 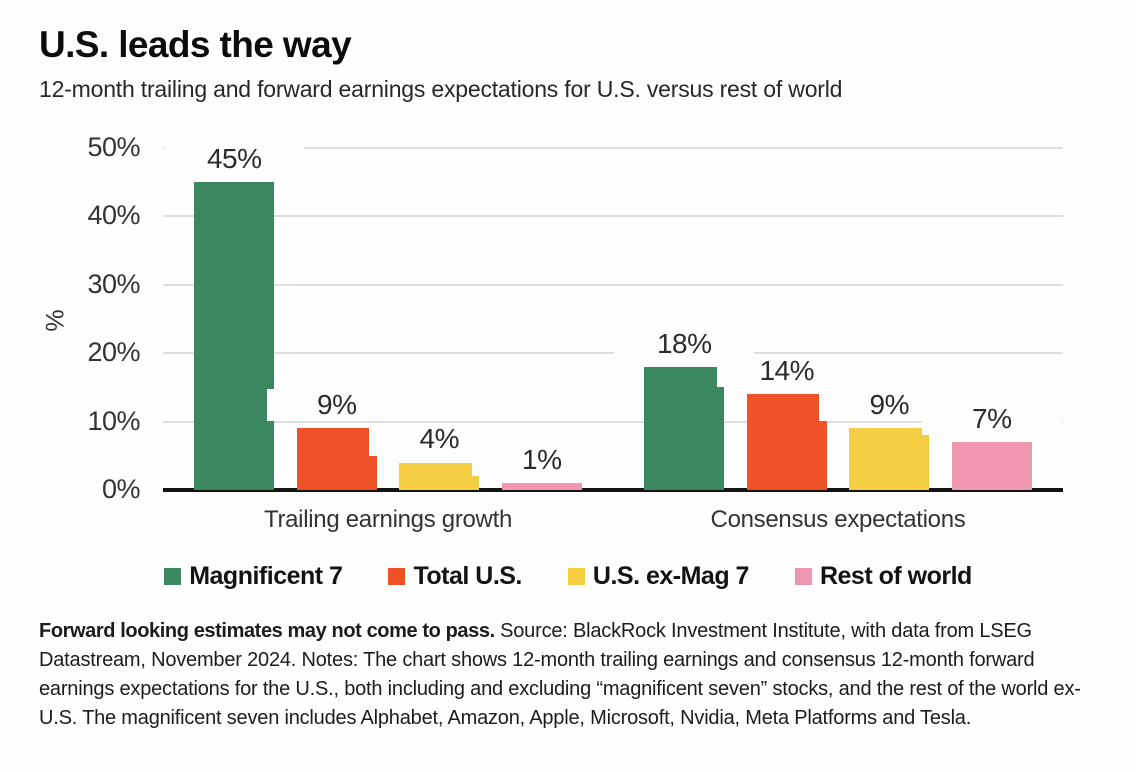 What do you see at coordinates (541, 460) in the screenshot?
I see `bar-value-rest-of-world-trailing-earnings-growth: 1%` at bounding box center [541, 460].